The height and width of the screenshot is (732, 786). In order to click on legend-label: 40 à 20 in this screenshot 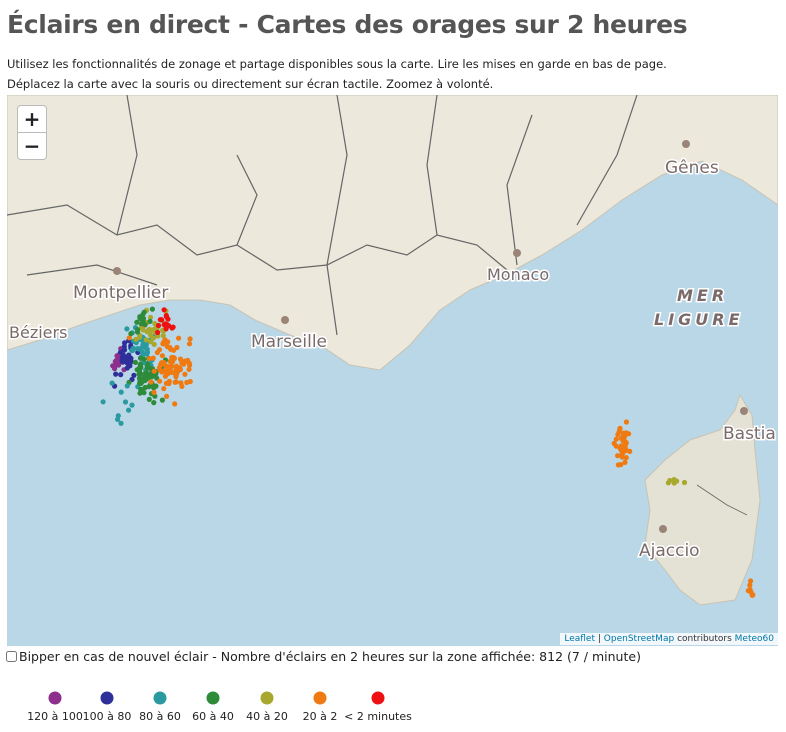, I will do `click(267, 716)`.